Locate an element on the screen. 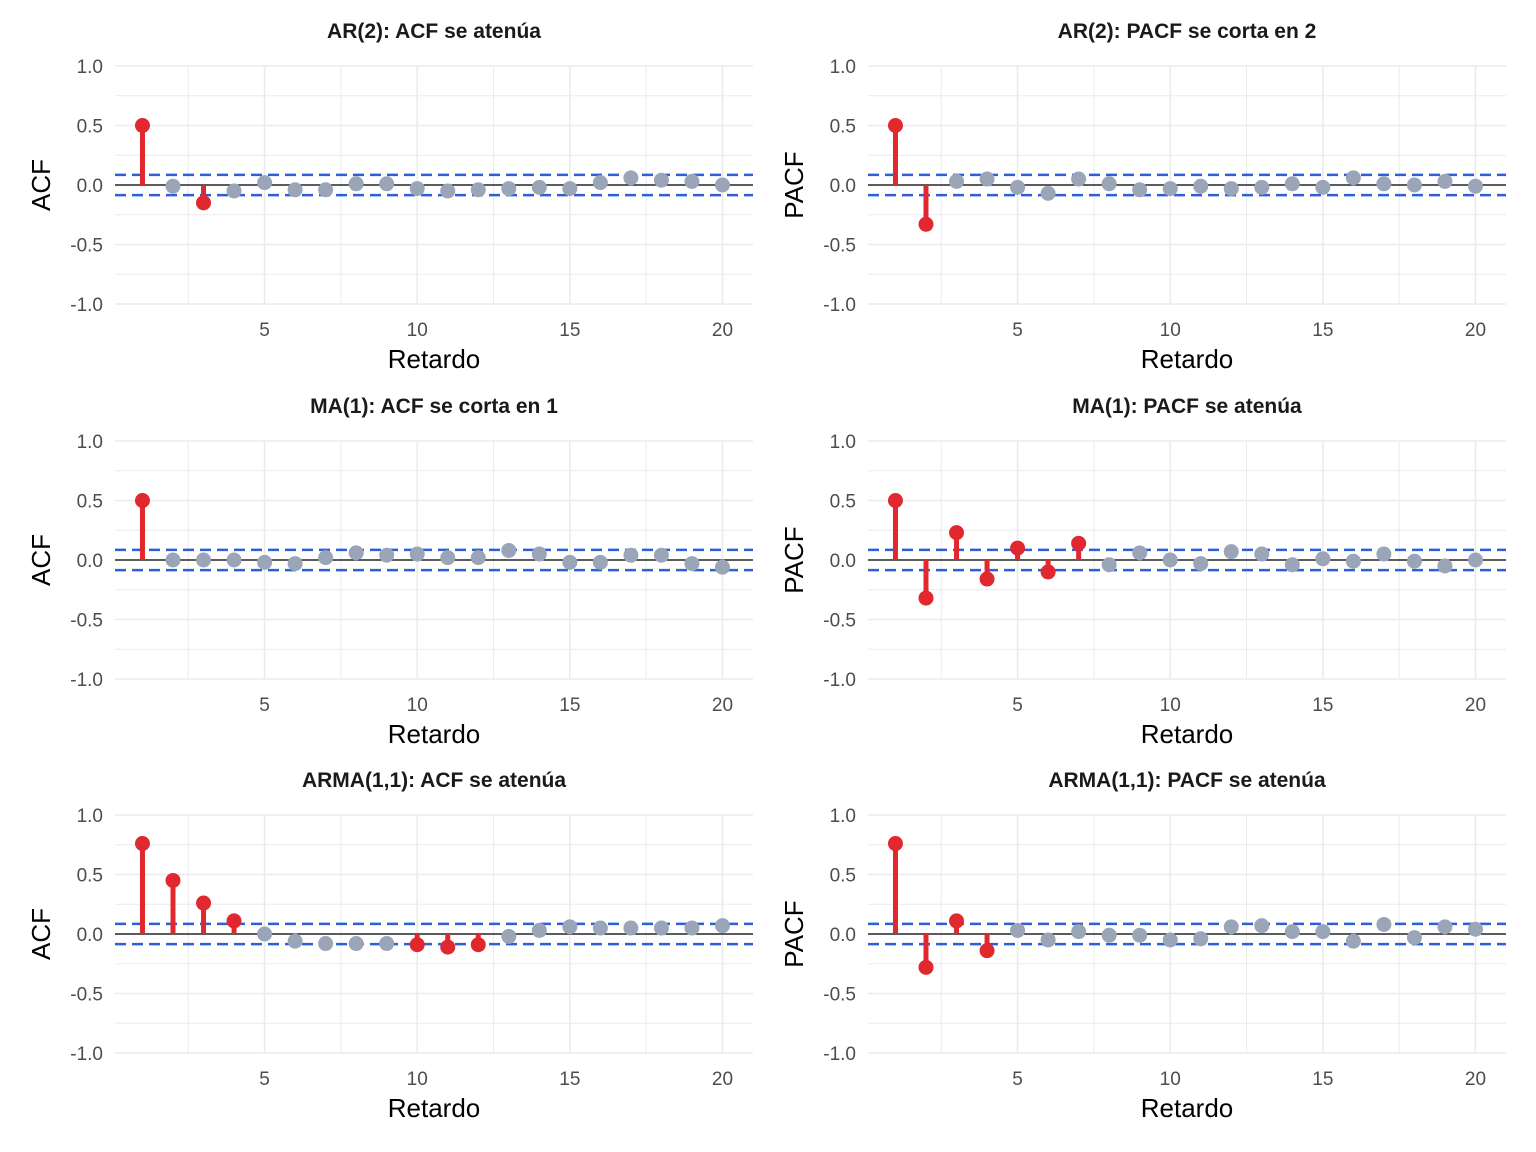 The width and height of the screenshot is (1536, 1152). y-axis-label: PACF is located at coordinates (794, 559).